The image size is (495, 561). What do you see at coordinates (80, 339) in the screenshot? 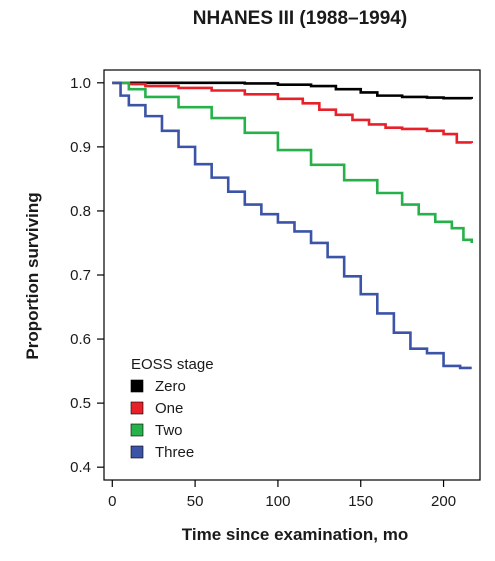
I see `y-tick-label: 0.6` at bounding box center [80, 339].